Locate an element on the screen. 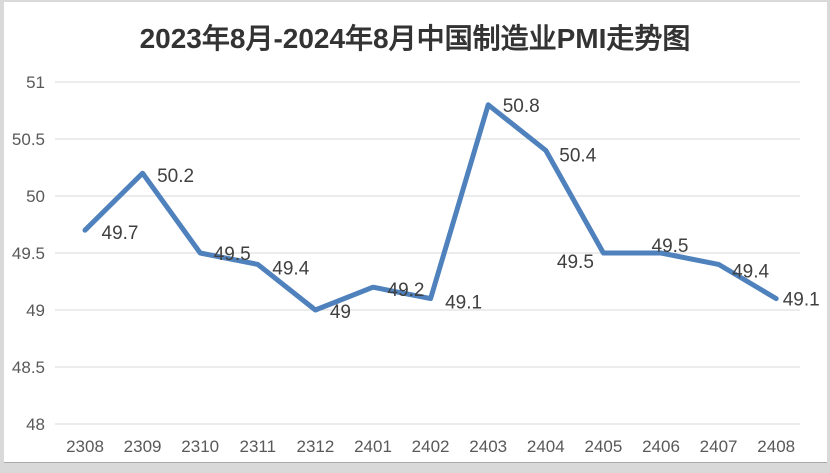 The image size is (830, 473). data-label: 49.7 is located at coordinates (120, 233).